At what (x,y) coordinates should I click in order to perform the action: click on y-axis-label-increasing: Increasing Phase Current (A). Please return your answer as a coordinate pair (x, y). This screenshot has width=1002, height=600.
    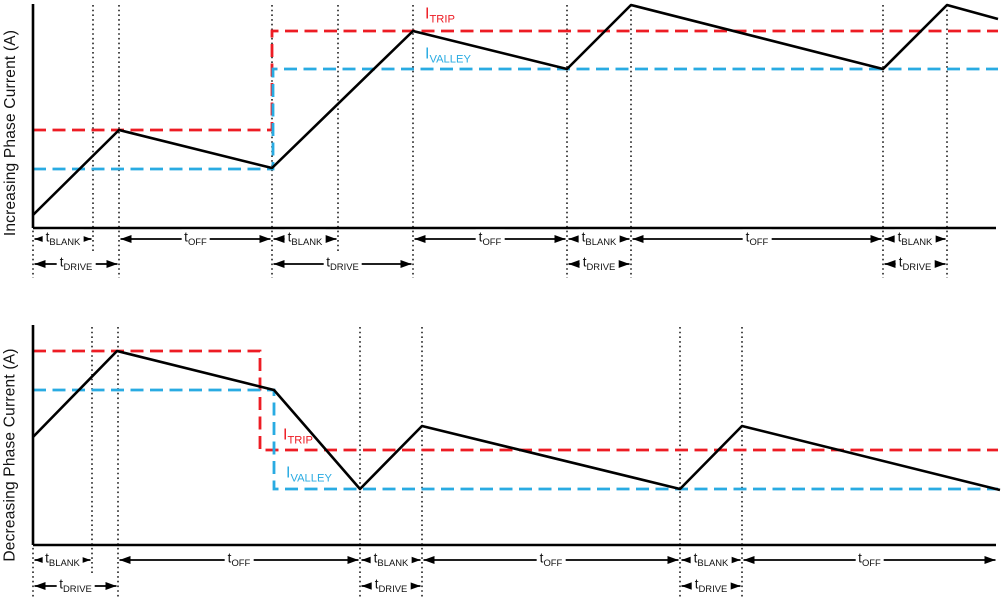
    Looking at the image, I should click on (11, 133).